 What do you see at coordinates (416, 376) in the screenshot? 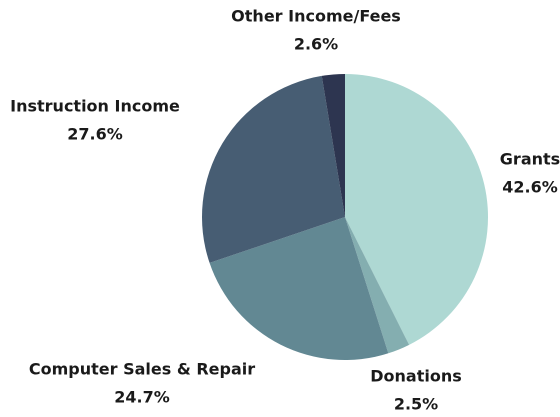
I see `slice-label: Donations` at bounding box center [416, 376].